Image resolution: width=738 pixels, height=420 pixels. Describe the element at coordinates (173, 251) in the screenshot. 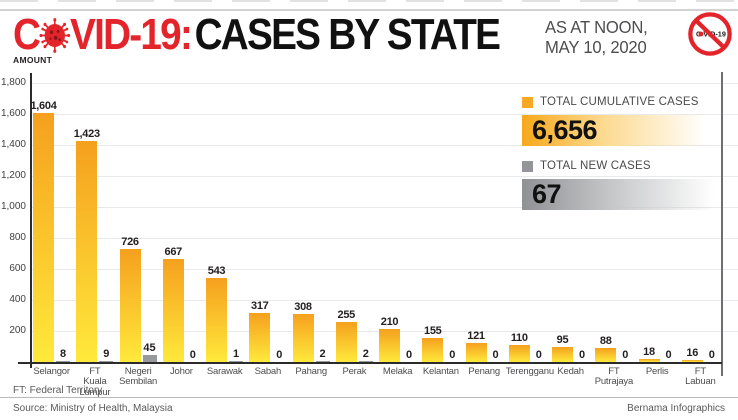

I see `cumulative-value-johor: 667` at that location.